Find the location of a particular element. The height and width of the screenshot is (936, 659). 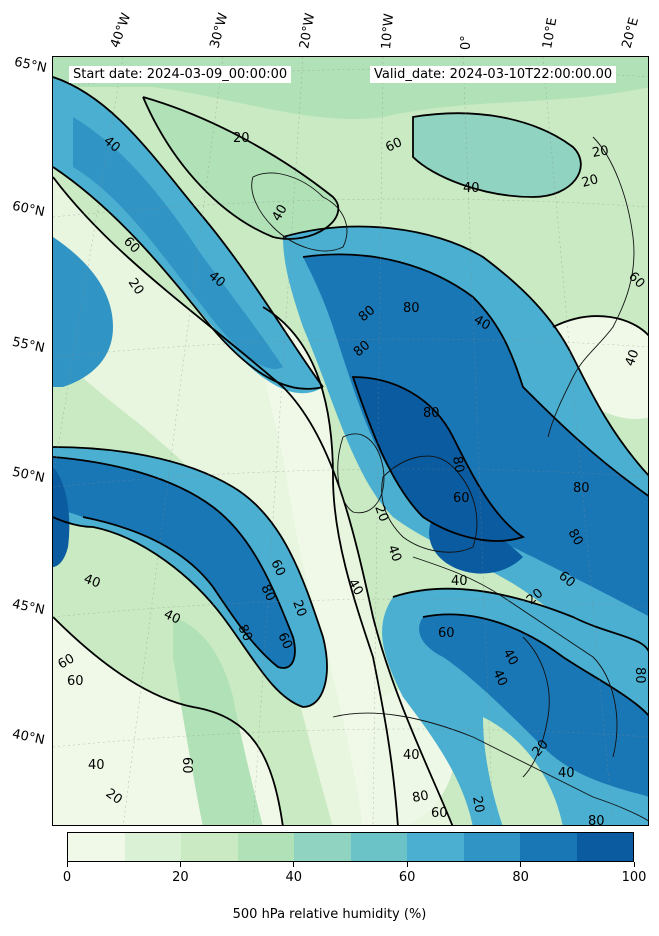

colorbar-tick-label: 100 is located at coordinates (634, 877).